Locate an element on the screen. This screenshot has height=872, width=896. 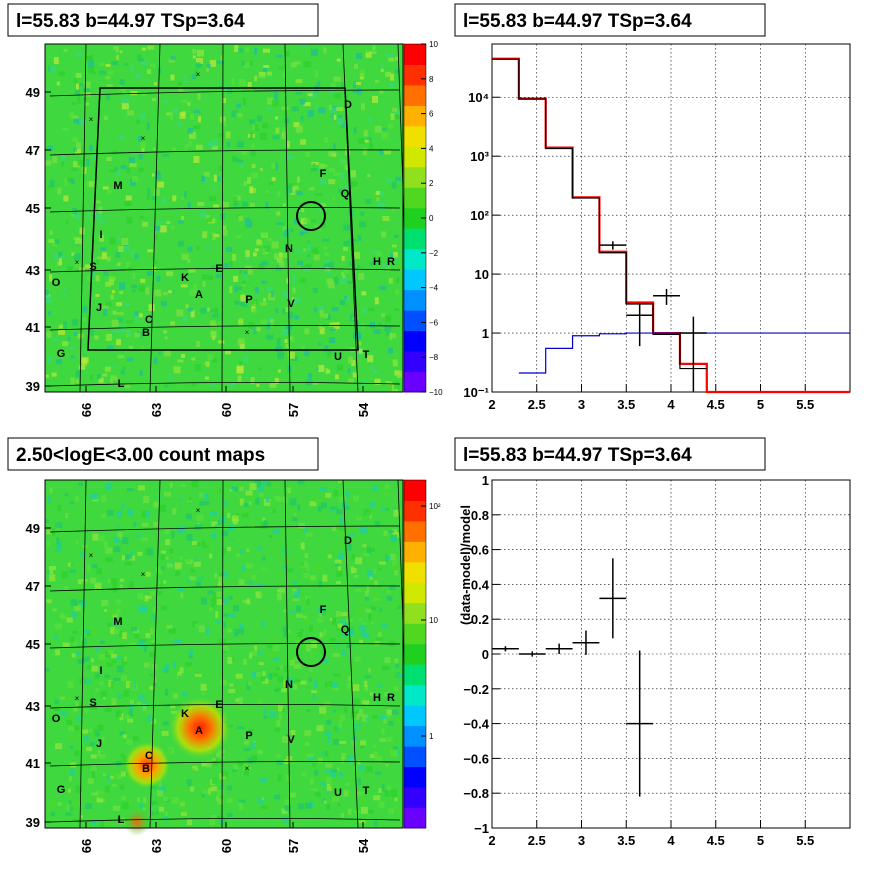
colorbar-tick-label: 1 is located at coordinates (431, 736).